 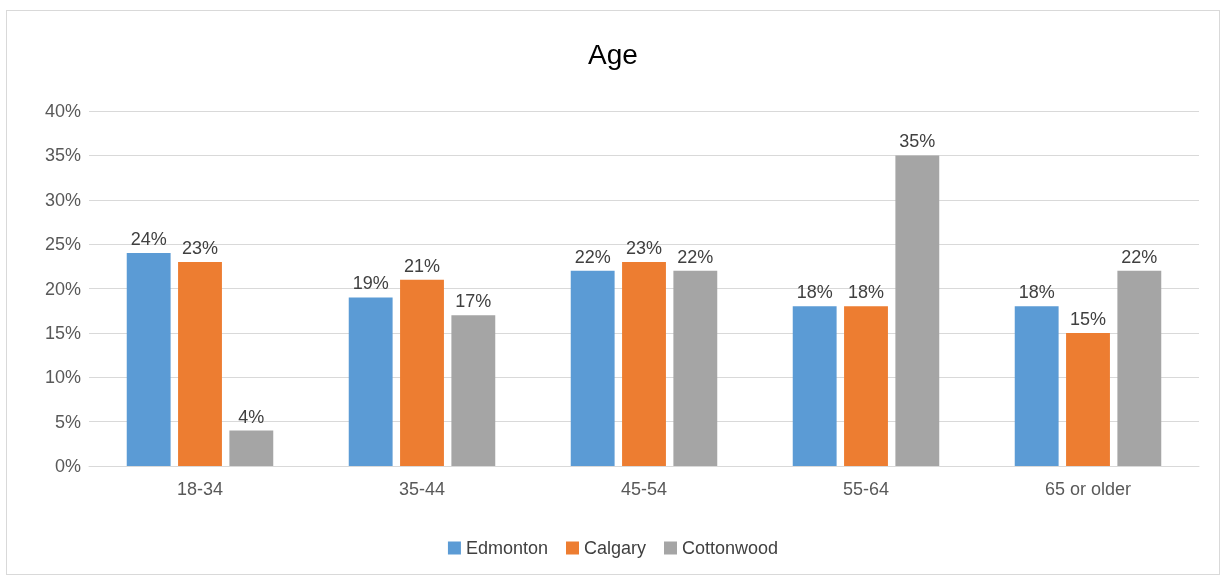 I want to click on data-label: 17%, so click(x=473, y=301).